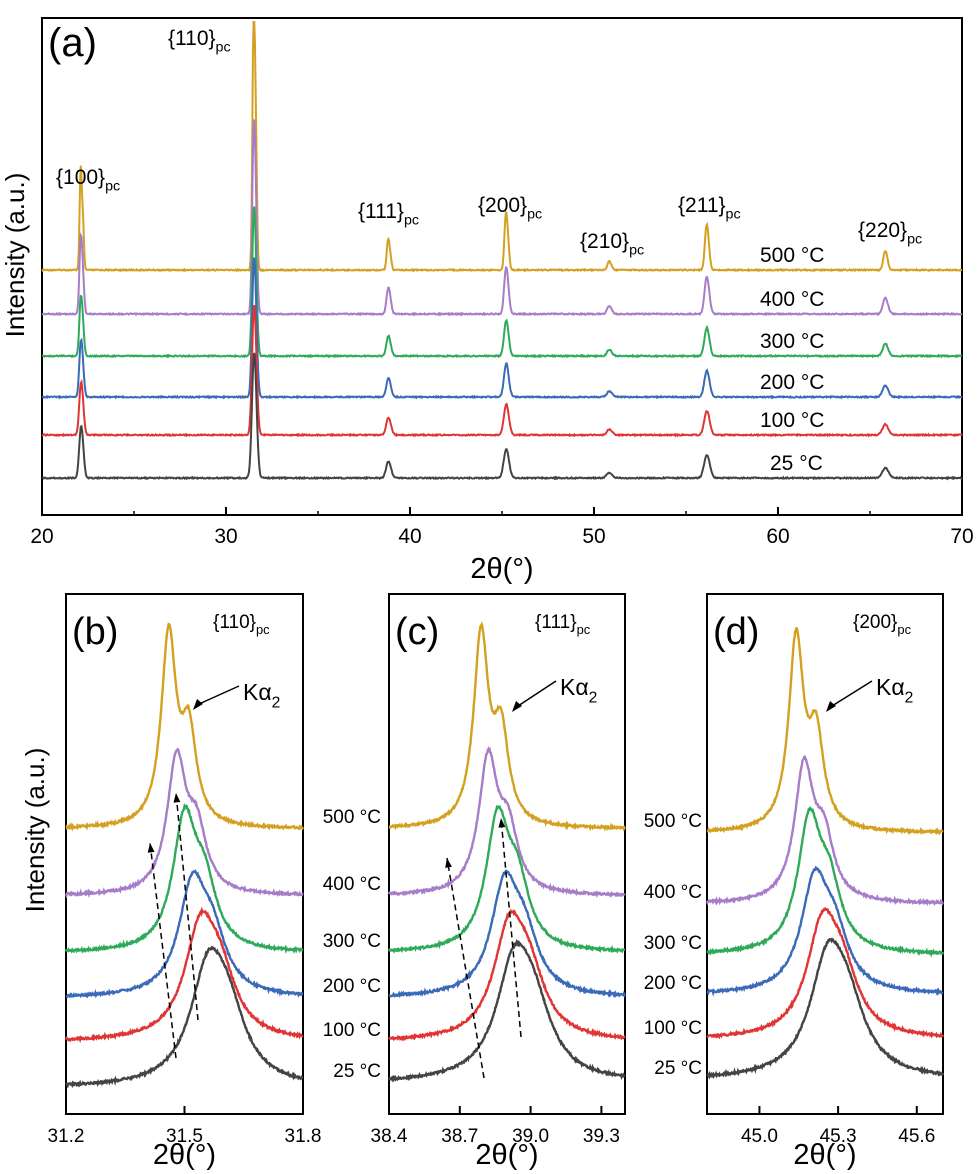 This screenshot has height=1174, width=980. I want to click on x-tick-label: 31.2, so click(66, 1136).